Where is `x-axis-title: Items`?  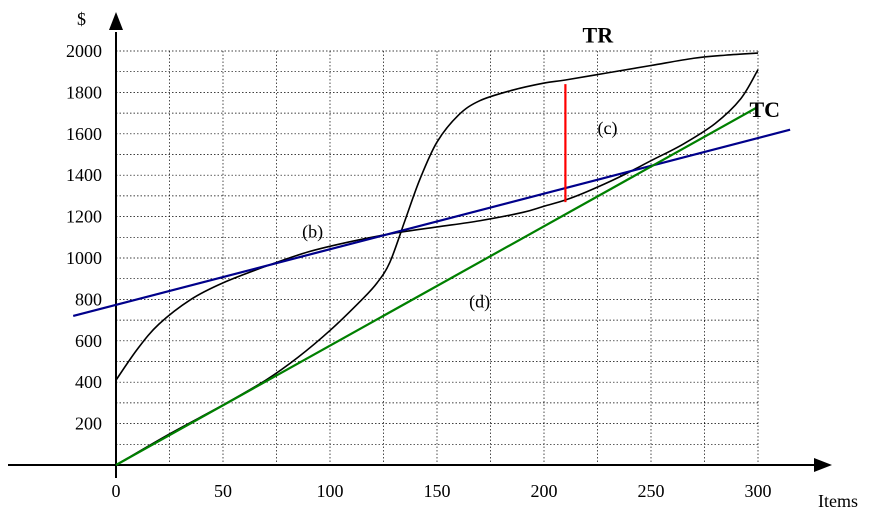 x-axis-title: Items is located at coordinates (838, 501).